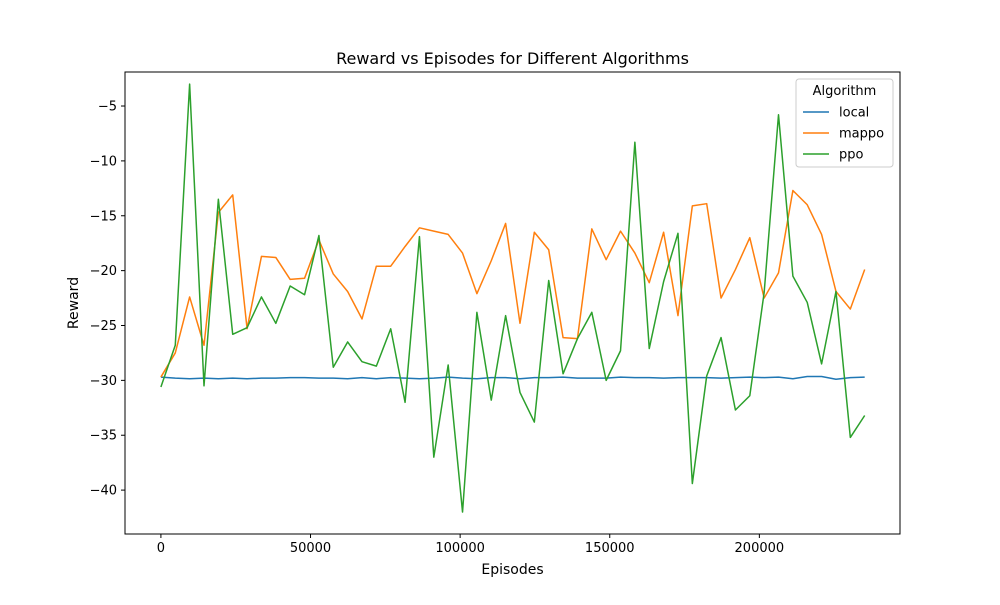 The image size is (1000, 605). Describe the element at coordinates (103, 271) in the screenshot. I see `y-tick-label: −20` at that location.